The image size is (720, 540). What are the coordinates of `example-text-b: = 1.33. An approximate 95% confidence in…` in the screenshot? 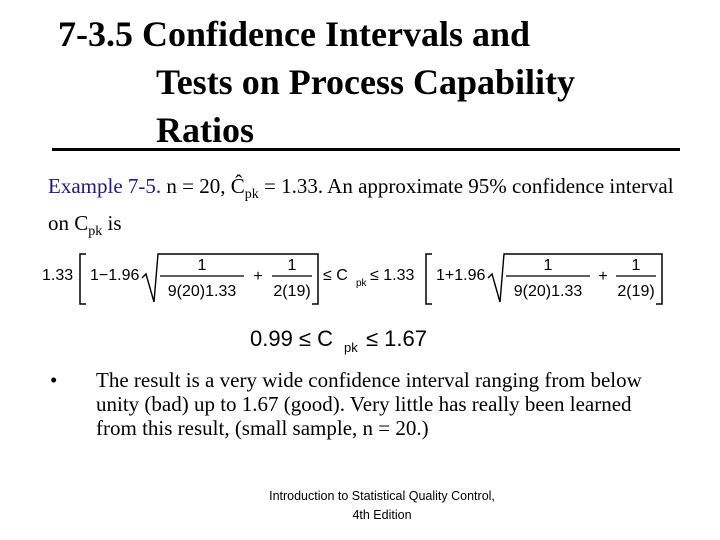 It's located at (361, 205).